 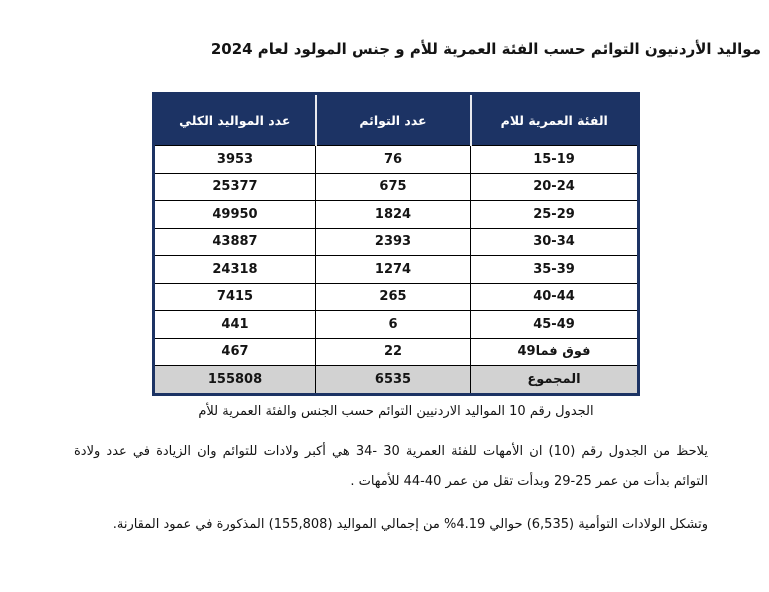 I want to click on twins-count-cell: 6, so click(x=393, y=324).